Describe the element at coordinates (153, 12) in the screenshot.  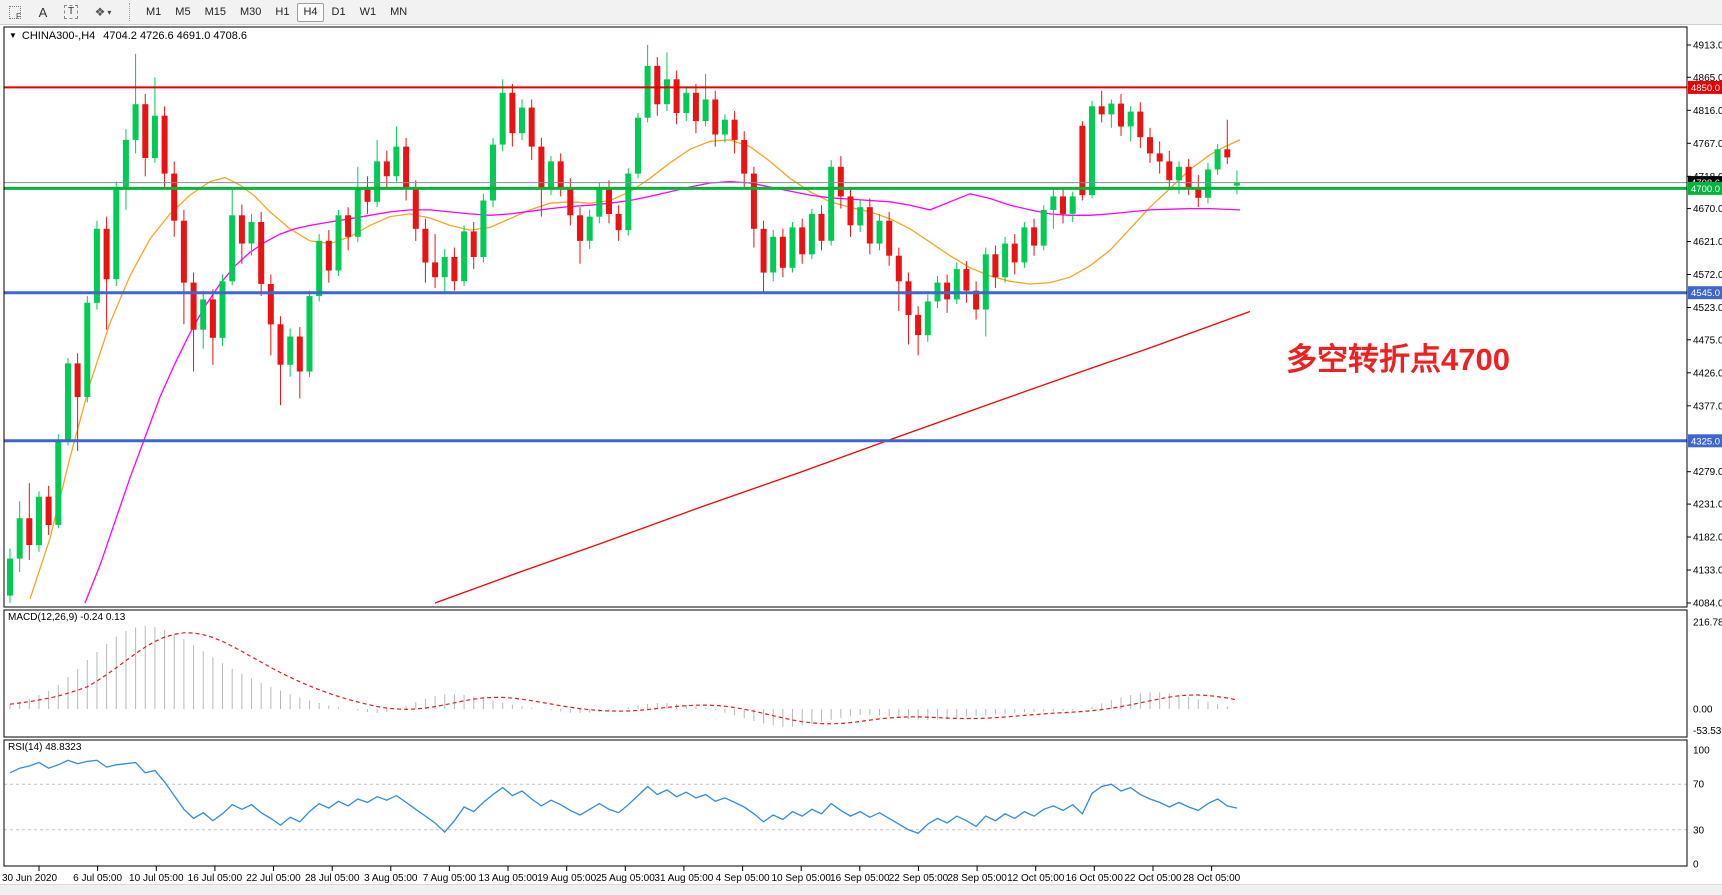
I see `timeframe-m1-button: M1` at that location.